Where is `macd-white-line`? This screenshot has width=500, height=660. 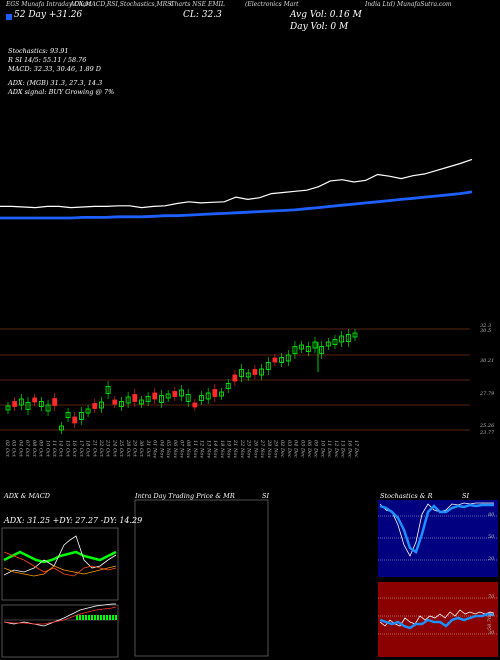 macd-white-line is located at coordinates (59, 615).